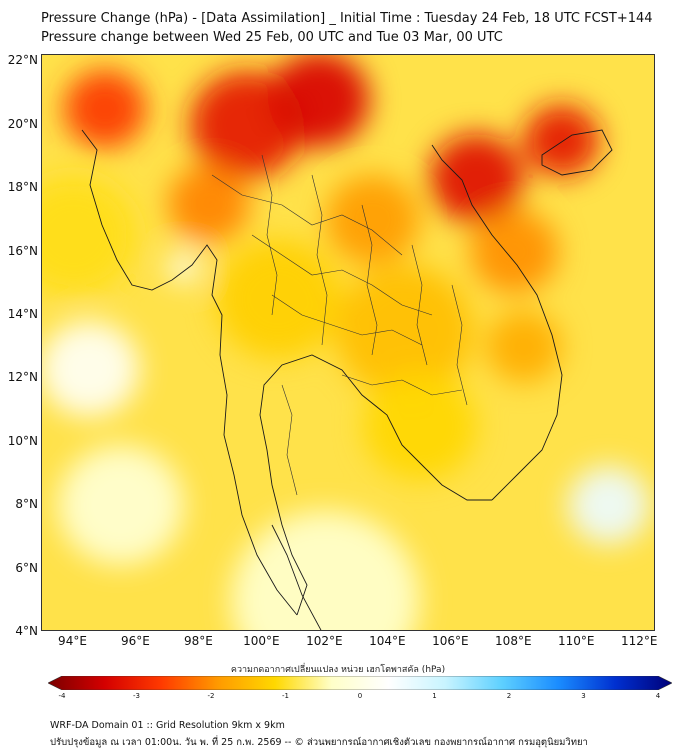  I want to click on coastline-hainan, so click(577, 152).